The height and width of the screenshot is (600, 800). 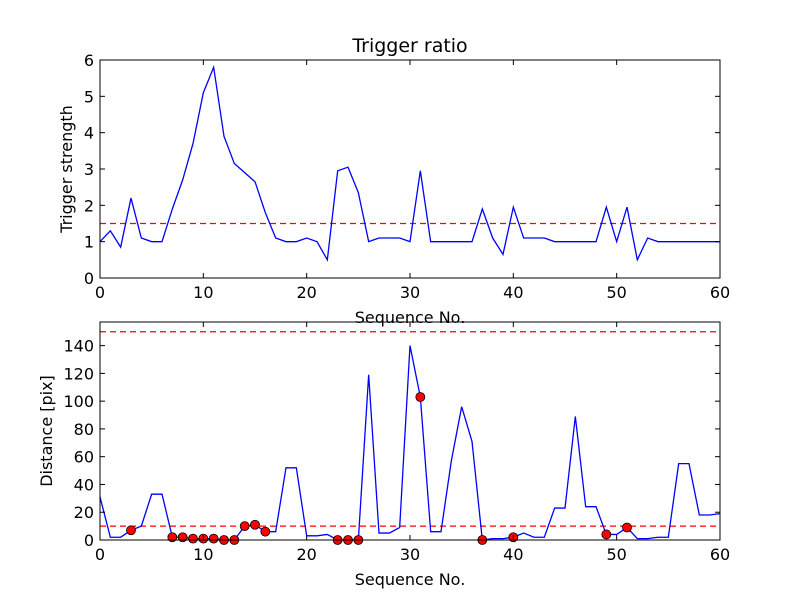 I want to click on chart-title: Trigger ratio, so click(x=409, y=46).